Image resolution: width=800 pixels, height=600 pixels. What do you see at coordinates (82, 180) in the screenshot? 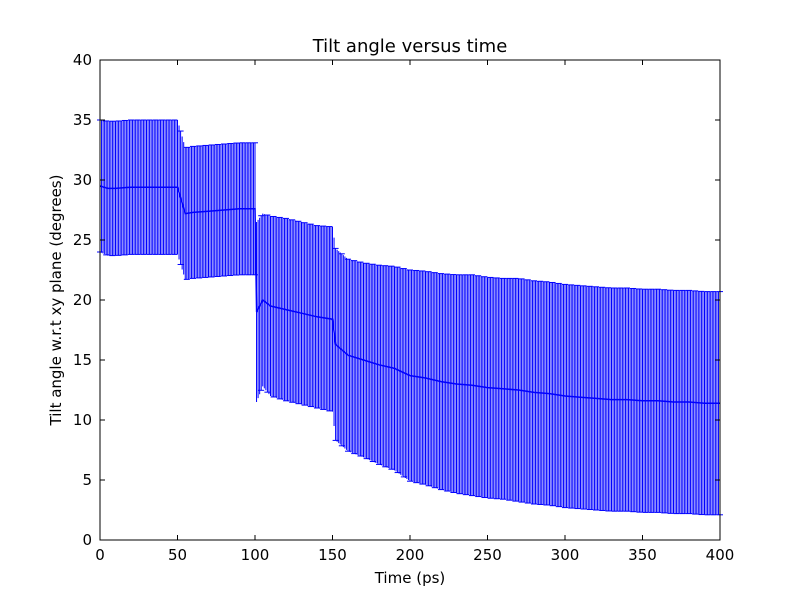
I see `y-tick-label: 30` at bounding box center [82, 180].